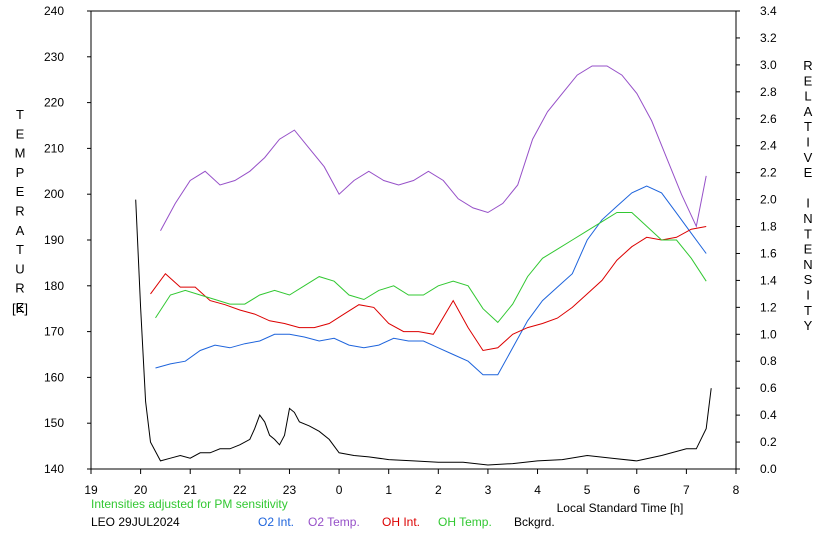 The height and width of the screenshot is (535, 828). Describe the element at coordinates (20, 308) in the screenshot. I see `left-axis-unit: [K]` at that location.